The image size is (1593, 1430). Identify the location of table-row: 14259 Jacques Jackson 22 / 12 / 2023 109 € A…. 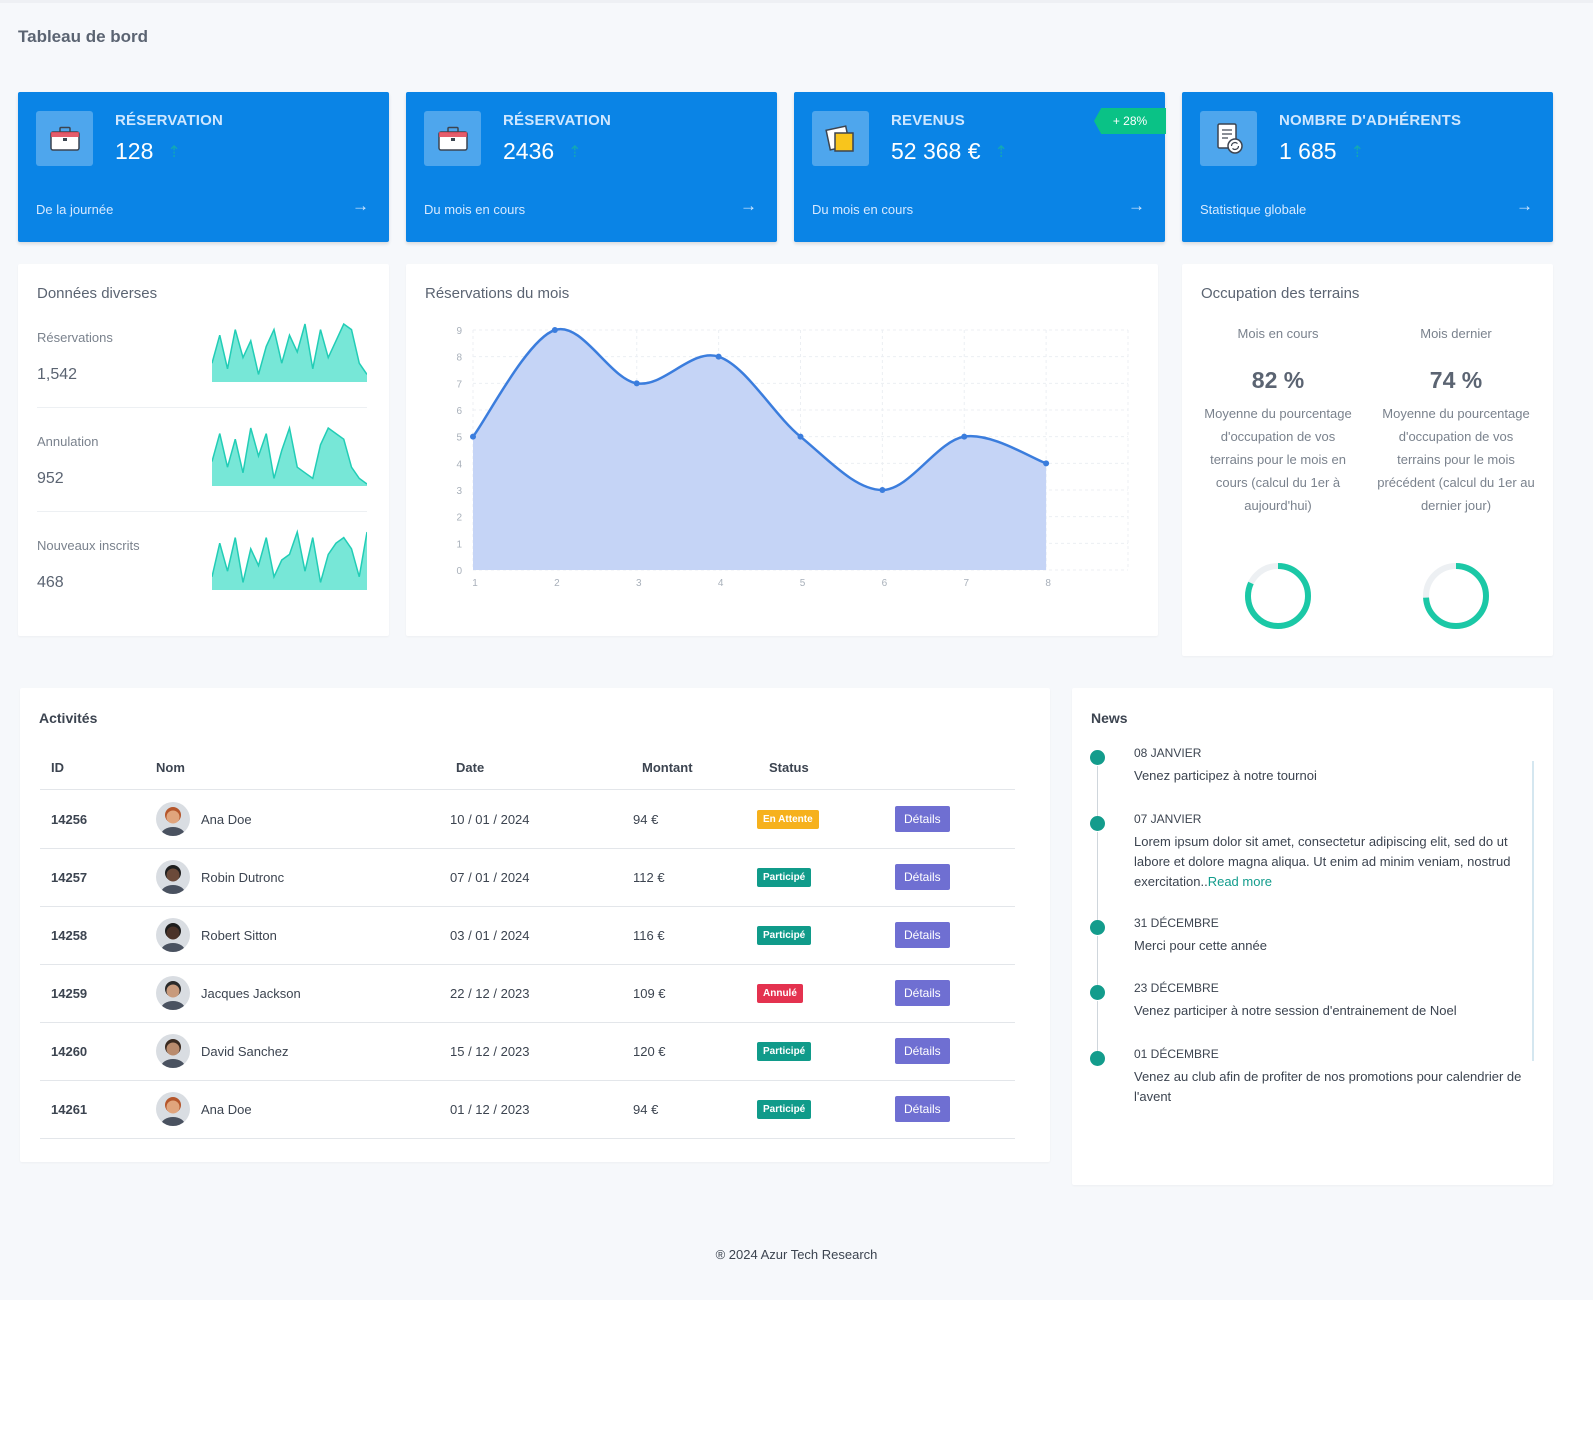
(527, 993).